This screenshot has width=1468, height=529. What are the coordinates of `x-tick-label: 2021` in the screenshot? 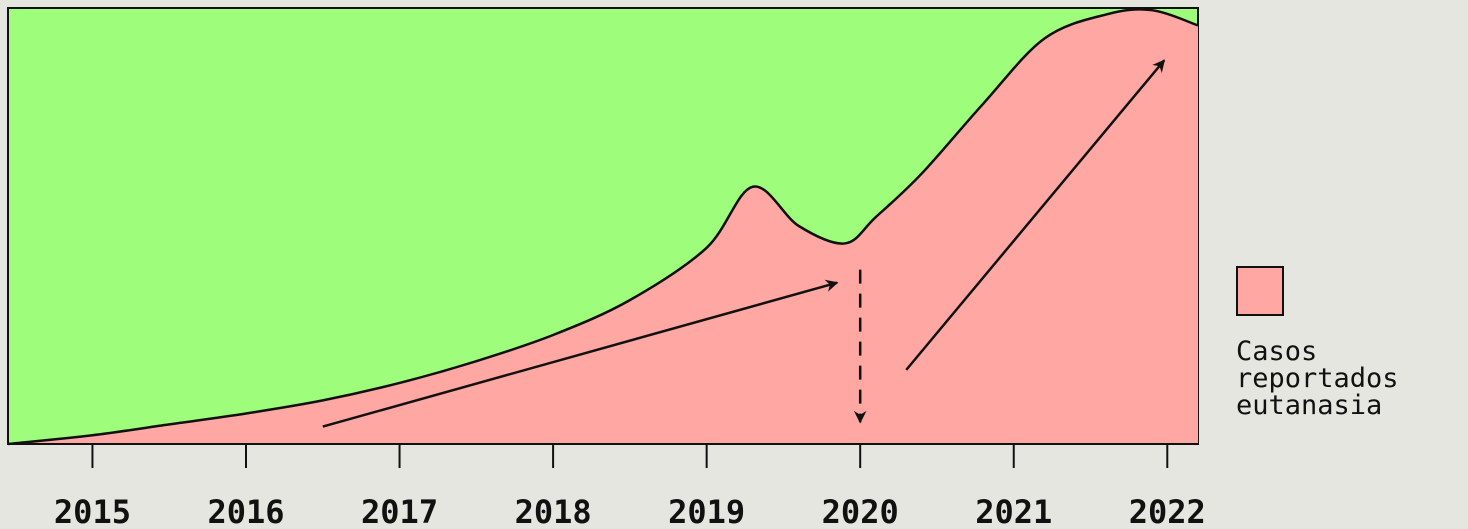 It's located at (1013, 511).